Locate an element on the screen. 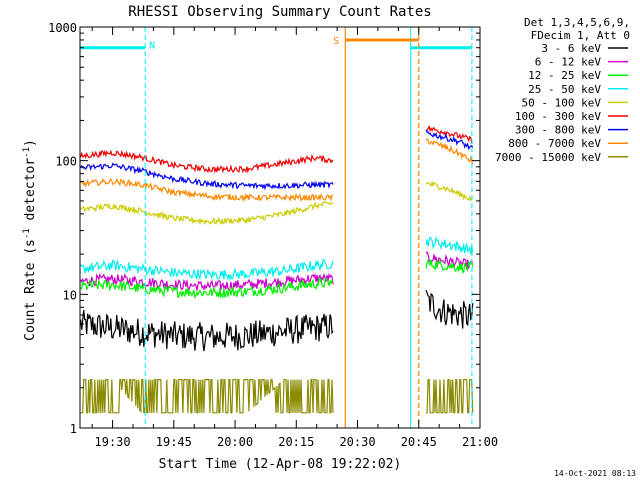  legend-label-1: 6 - 12 keV is located at coordinates (568, 62).